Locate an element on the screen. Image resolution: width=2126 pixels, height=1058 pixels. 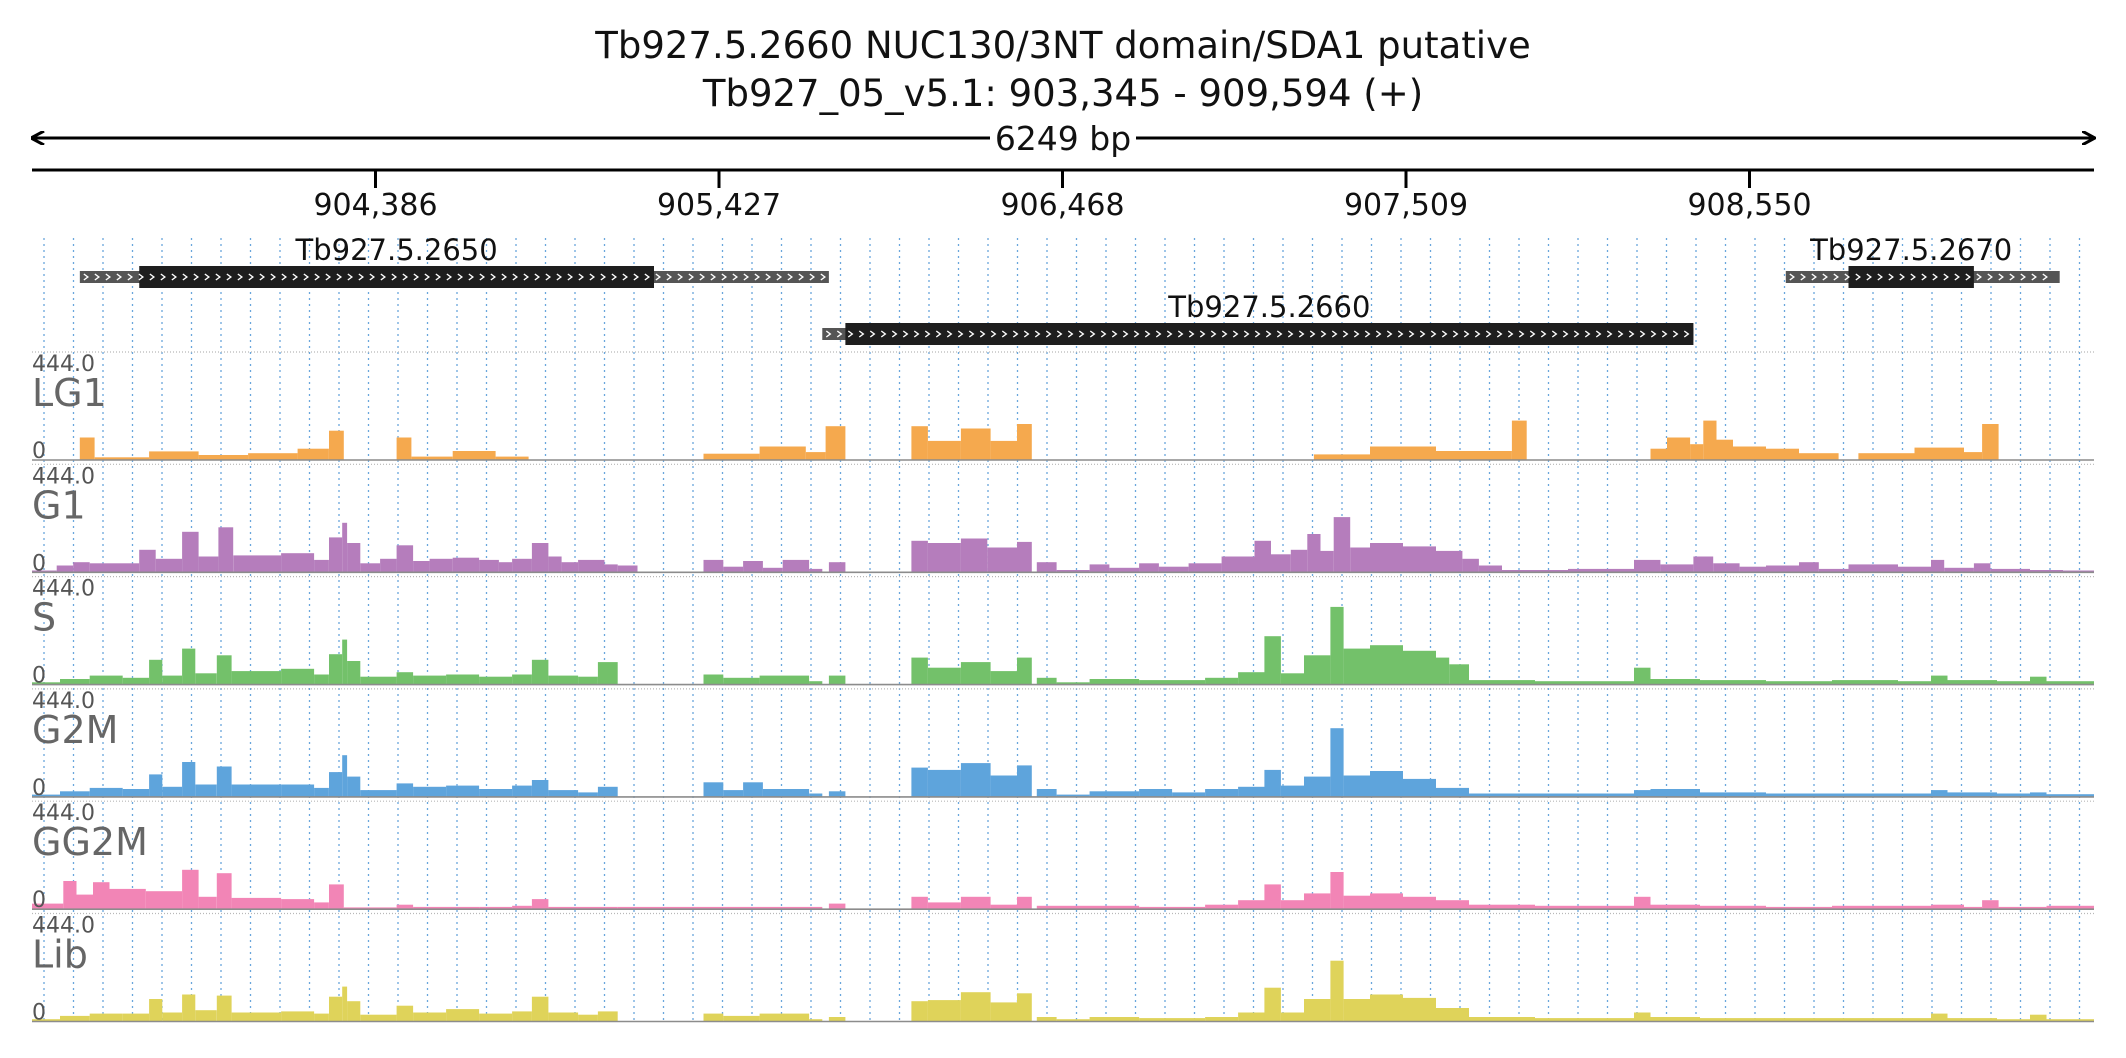
gene-model: Tb927.5.2670 is located at coordinates (1922, 260).